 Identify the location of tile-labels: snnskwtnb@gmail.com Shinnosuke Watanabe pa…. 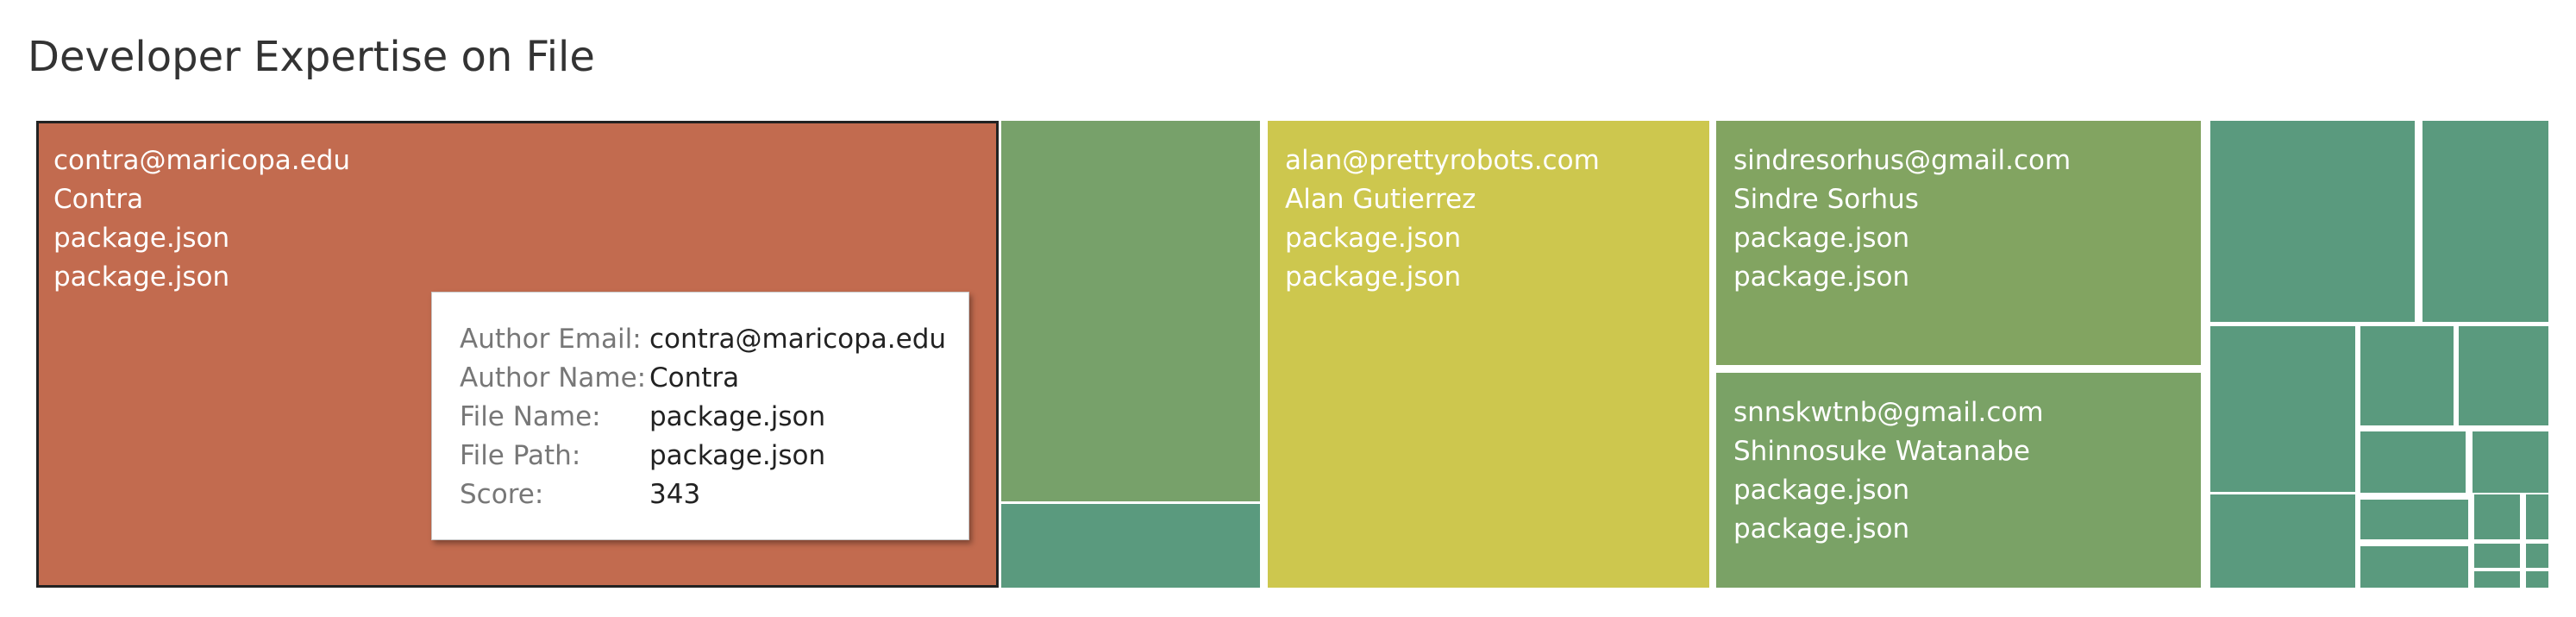
(1888, 471).